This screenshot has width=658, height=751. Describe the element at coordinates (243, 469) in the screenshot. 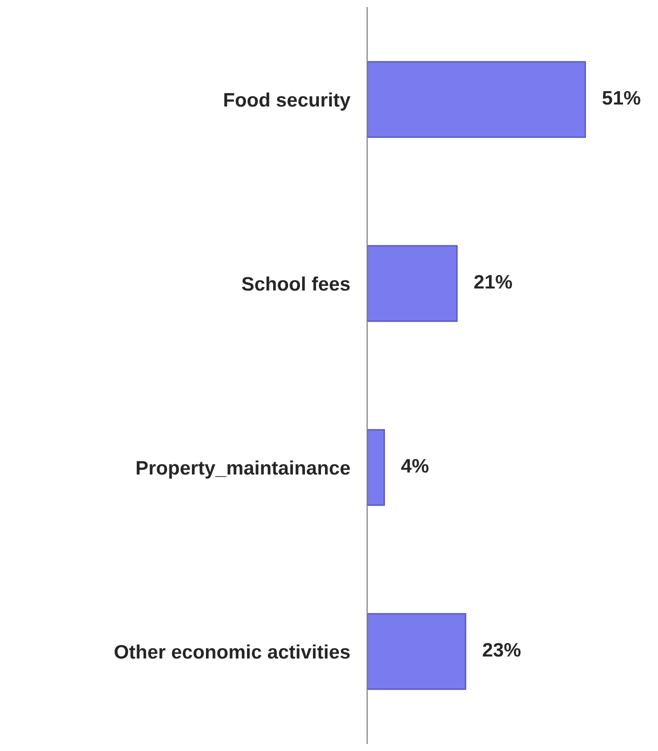

I see `y-tick-label: Property_maintainance` at that location.